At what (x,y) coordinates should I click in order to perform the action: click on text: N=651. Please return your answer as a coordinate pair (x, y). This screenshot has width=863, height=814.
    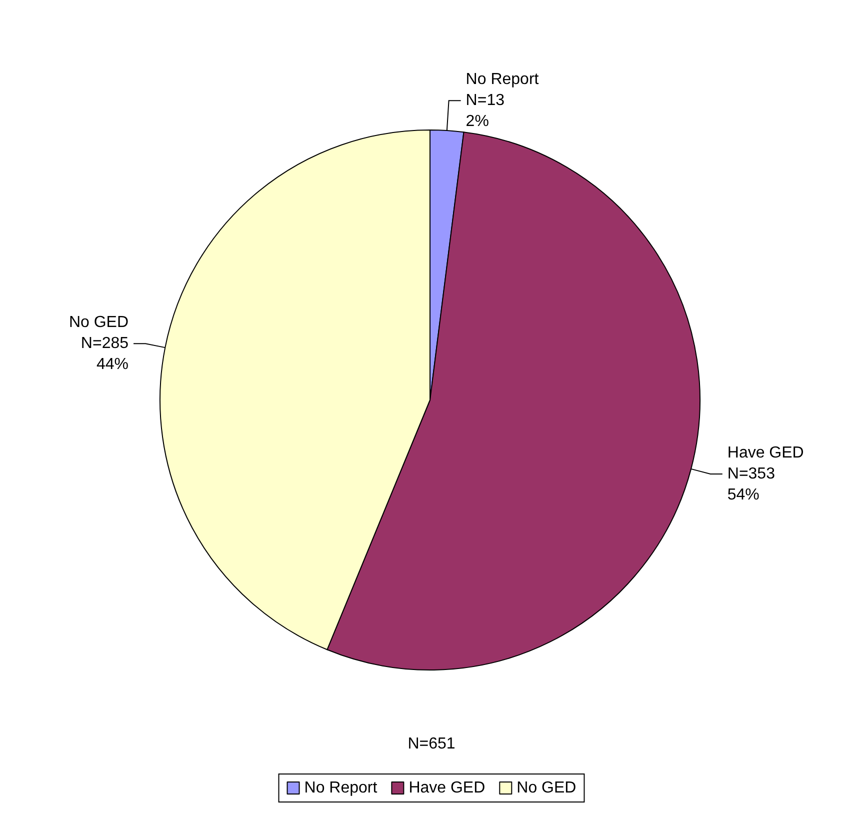
    Looking at the image, I should click on (432, 744).